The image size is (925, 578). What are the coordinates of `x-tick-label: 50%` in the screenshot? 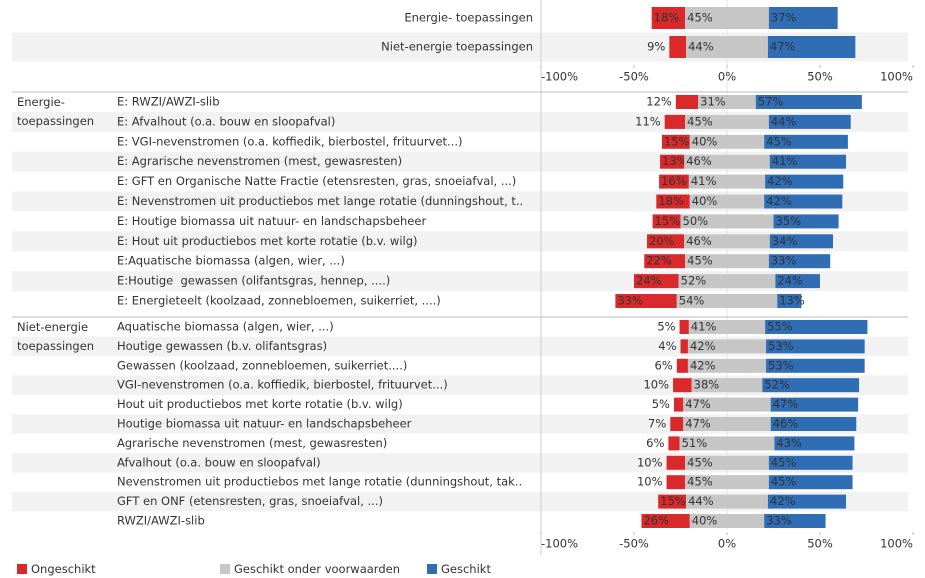 It's located at (820, 77).